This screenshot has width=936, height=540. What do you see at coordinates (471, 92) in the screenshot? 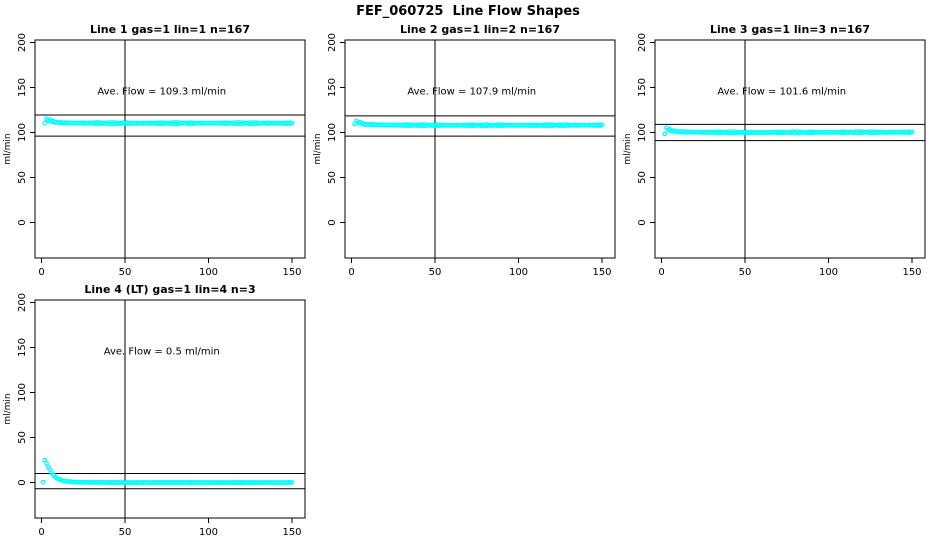
I see `ave-flow-annotation: Ave. Flow = 107.9 ml/min` at bounding box center [471, 92].